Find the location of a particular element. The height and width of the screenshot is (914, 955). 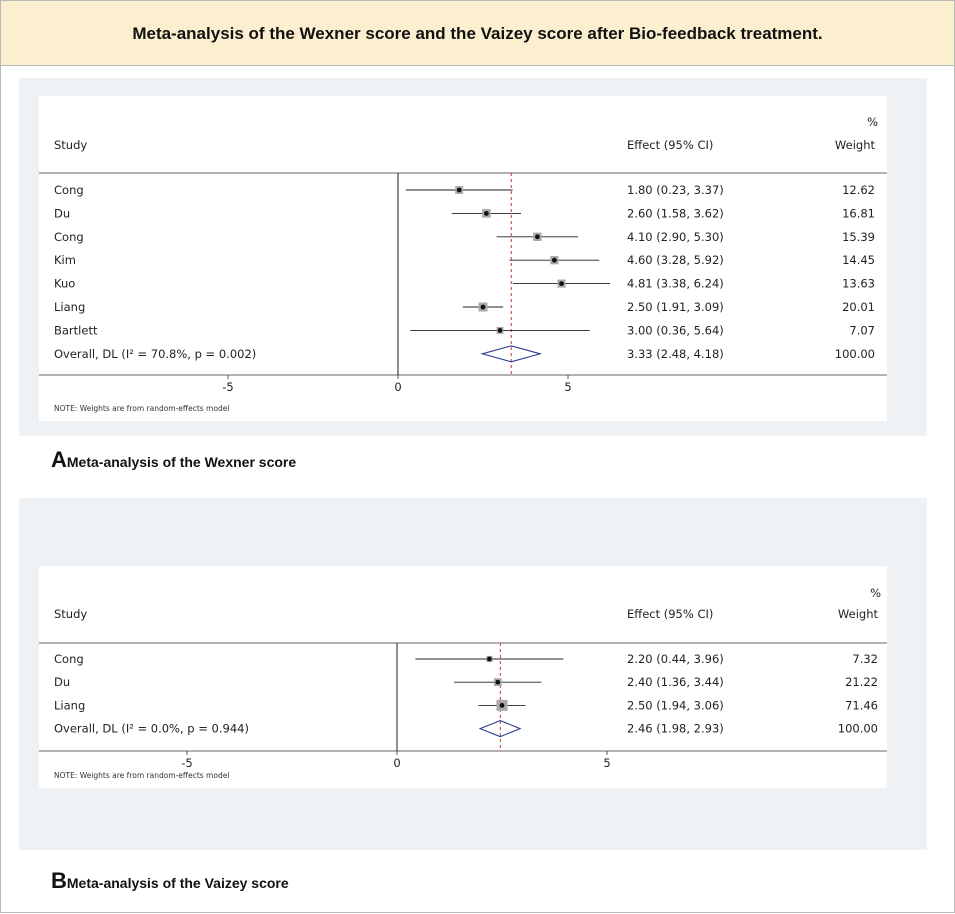

effect-value: 2.60 (1.58, 3.62) is located at coordinates (675, 213).